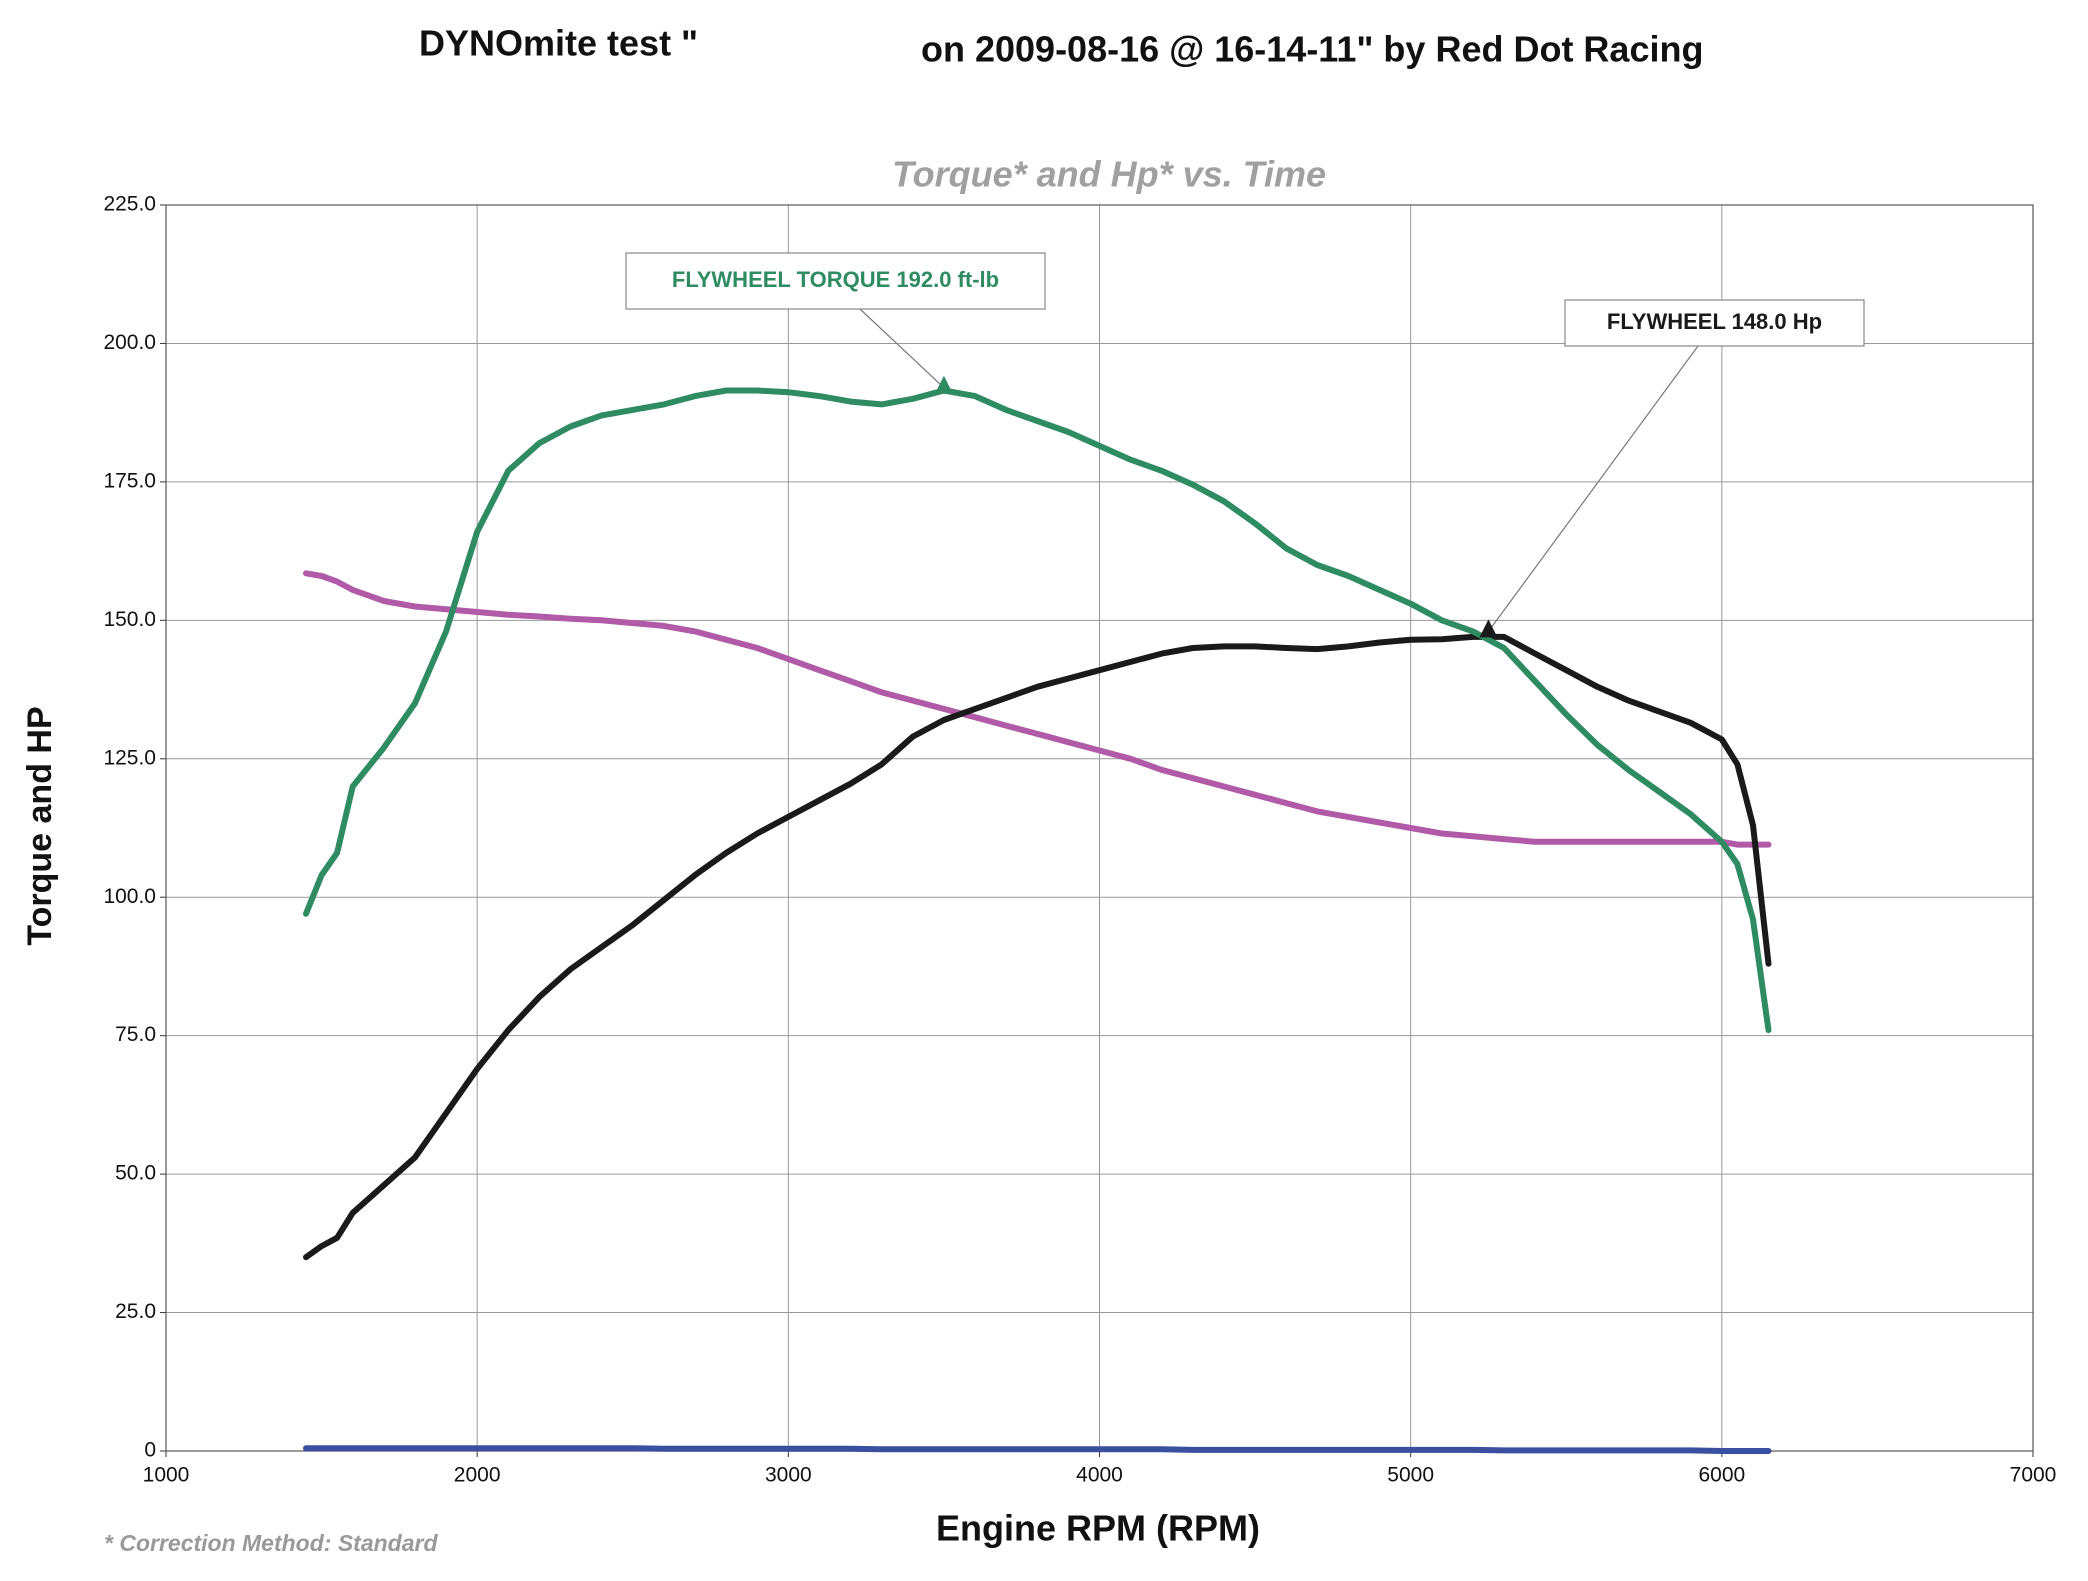  I want to click on y-axis-label: Torque and HP, so click(40, 825).